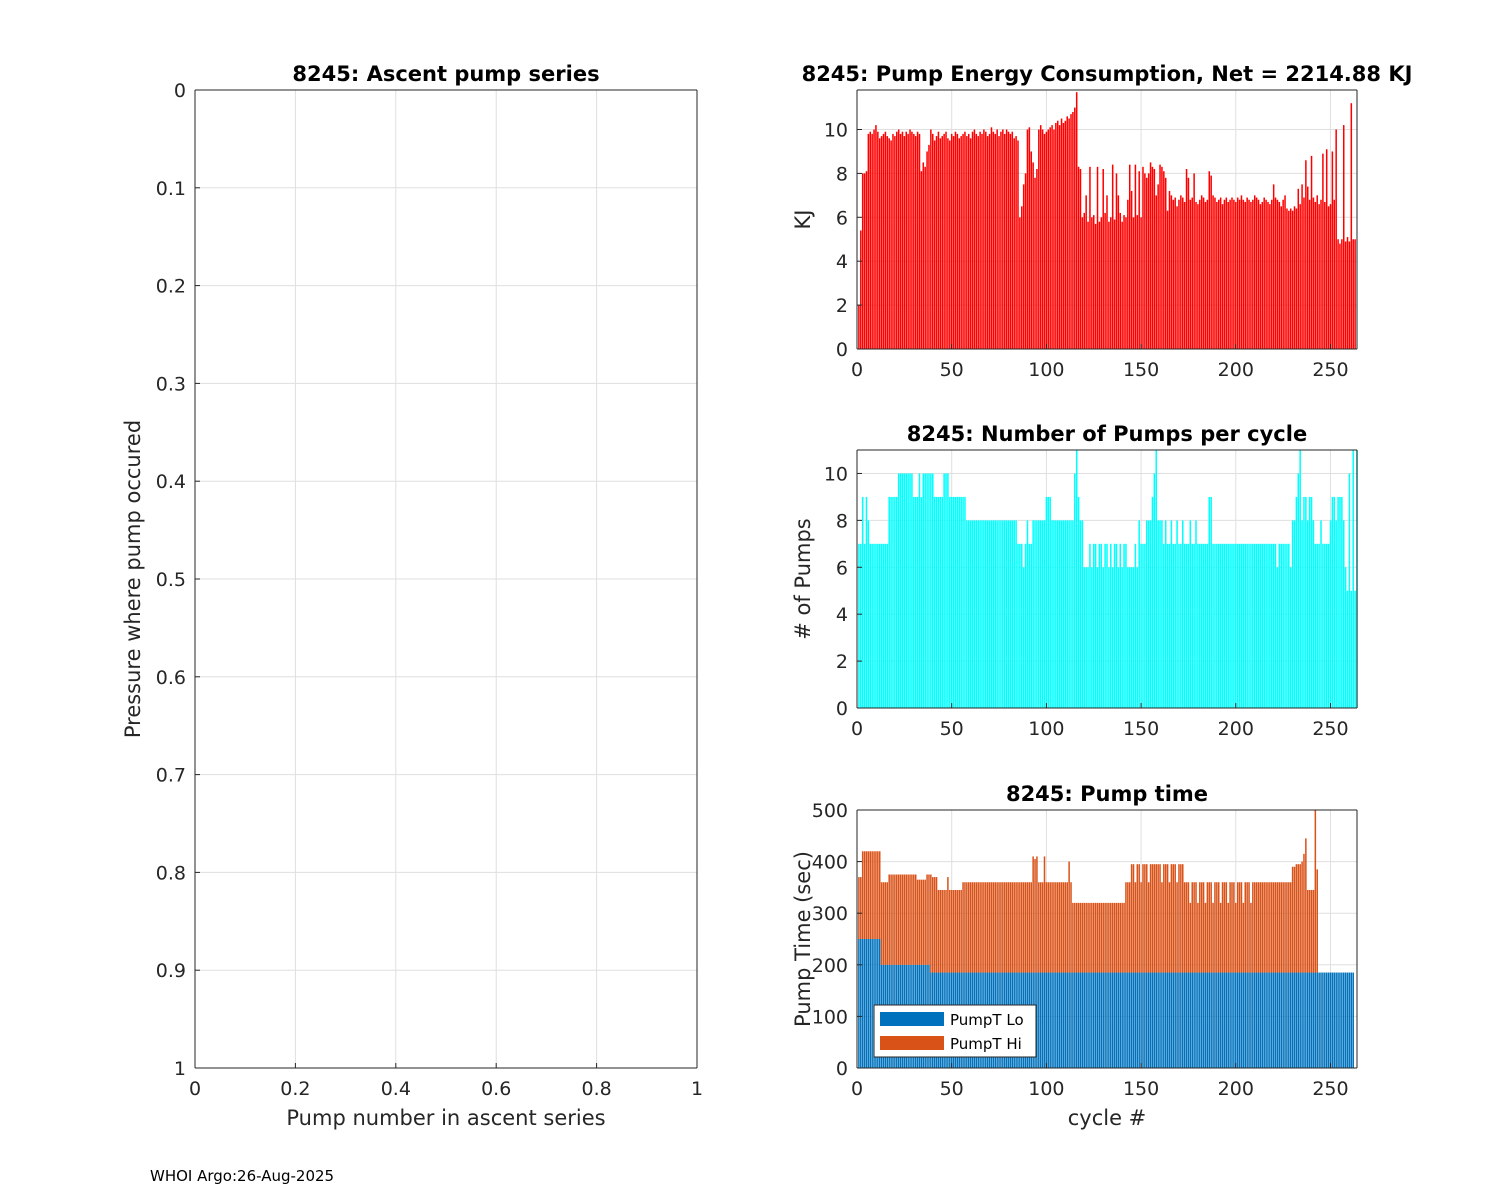 Image resolution: width=1500 pixels, height=1200 pixels. Describe the element at coordinates (836, 131) in the screenshot. I see `y-tick-label: 10` at that location.